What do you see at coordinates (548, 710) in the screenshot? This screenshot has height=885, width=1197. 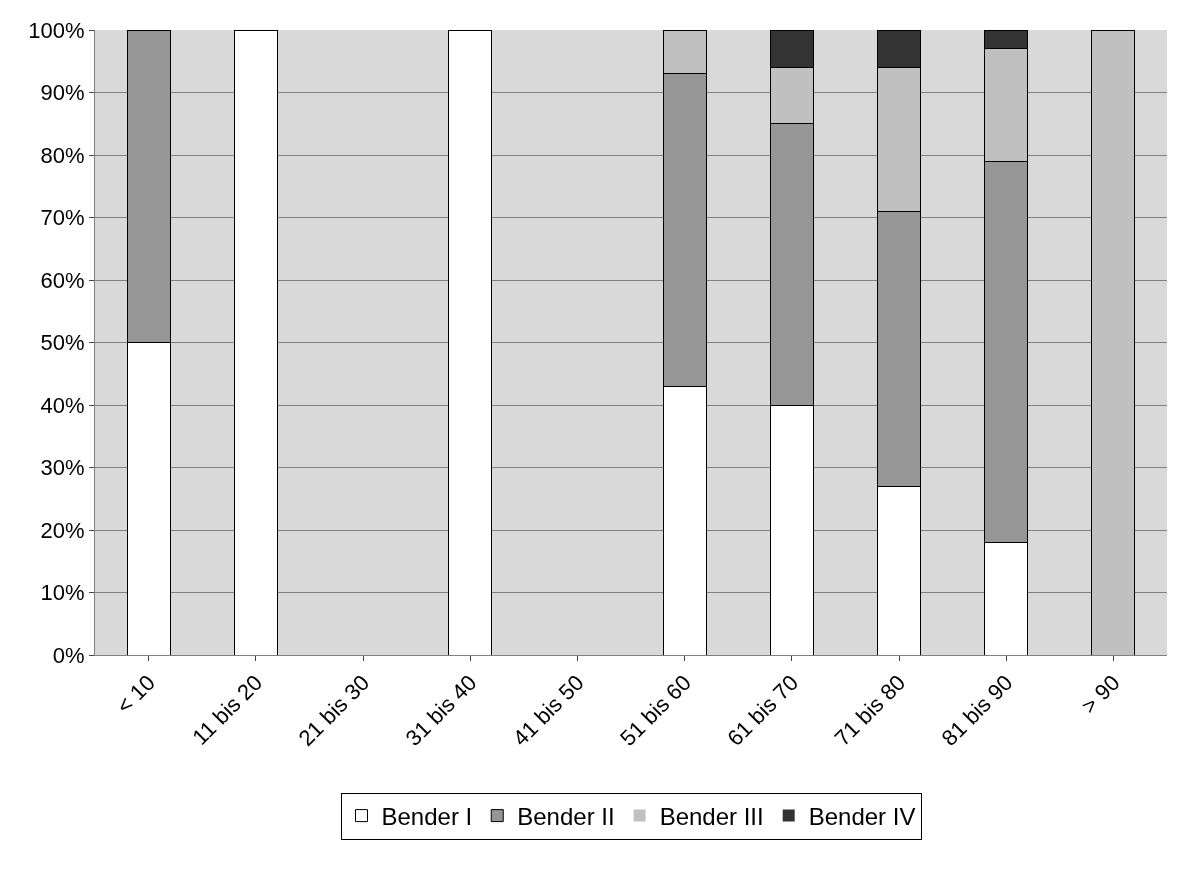 I see `x-tick-label: 41 bis 50` at bounding box center [548, 710].